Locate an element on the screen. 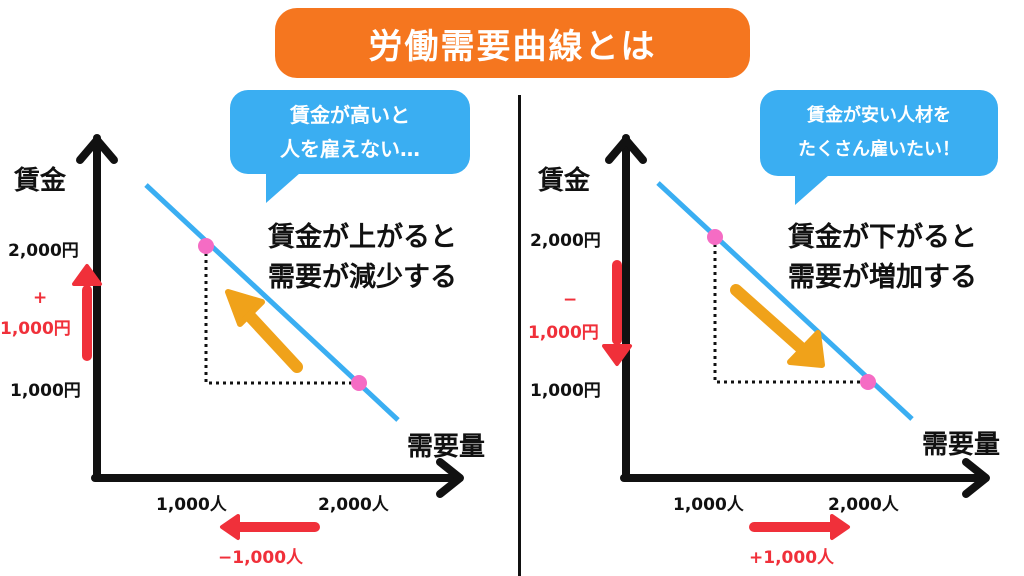 The width and height of the screenshot is (1024, 576). right-y-tick-2000: 2,000円 is located at coordinates (565, 241).